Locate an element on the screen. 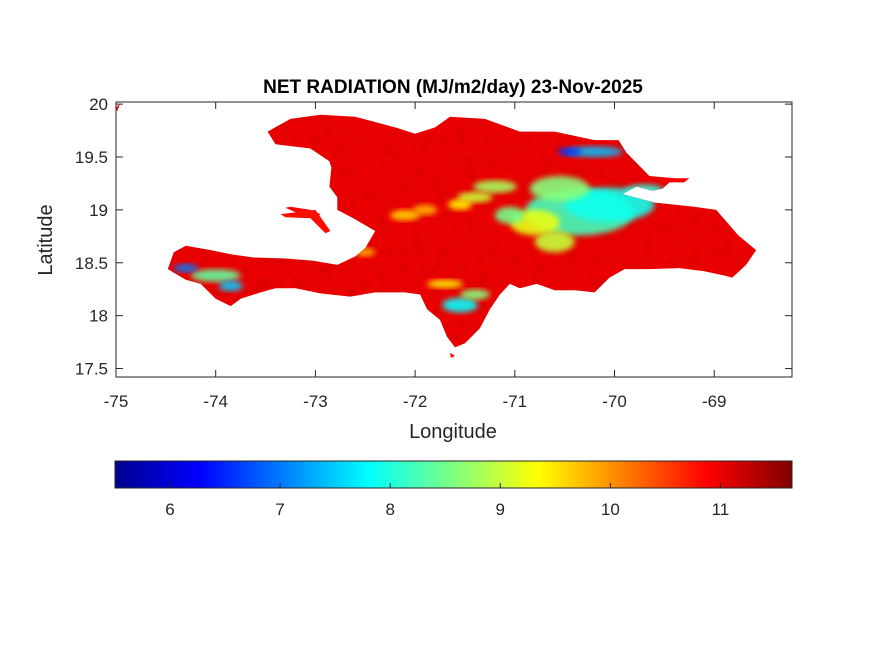  x-tick-label: -71 is located at coordinates (515, 401).